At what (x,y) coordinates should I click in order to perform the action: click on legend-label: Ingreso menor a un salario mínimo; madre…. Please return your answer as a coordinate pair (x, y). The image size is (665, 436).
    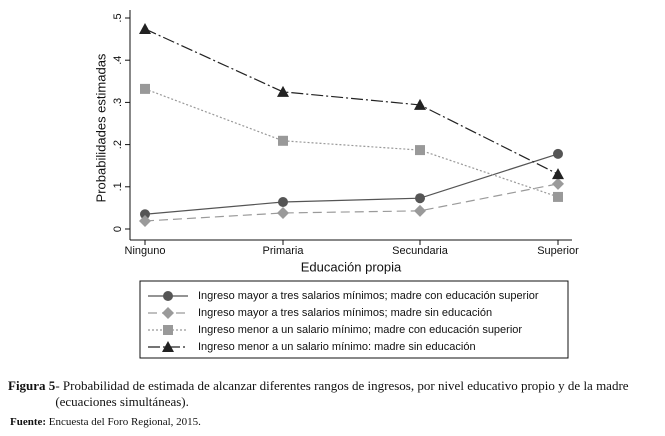
    Looking at the image, I should click on (360, 330).